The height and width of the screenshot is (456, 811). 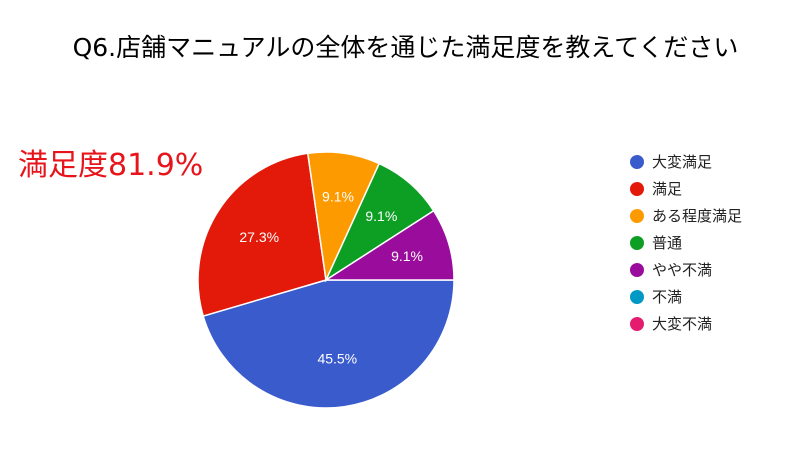 I want to click on slice-label-2: 9.1%, so click(x=338, y=196).